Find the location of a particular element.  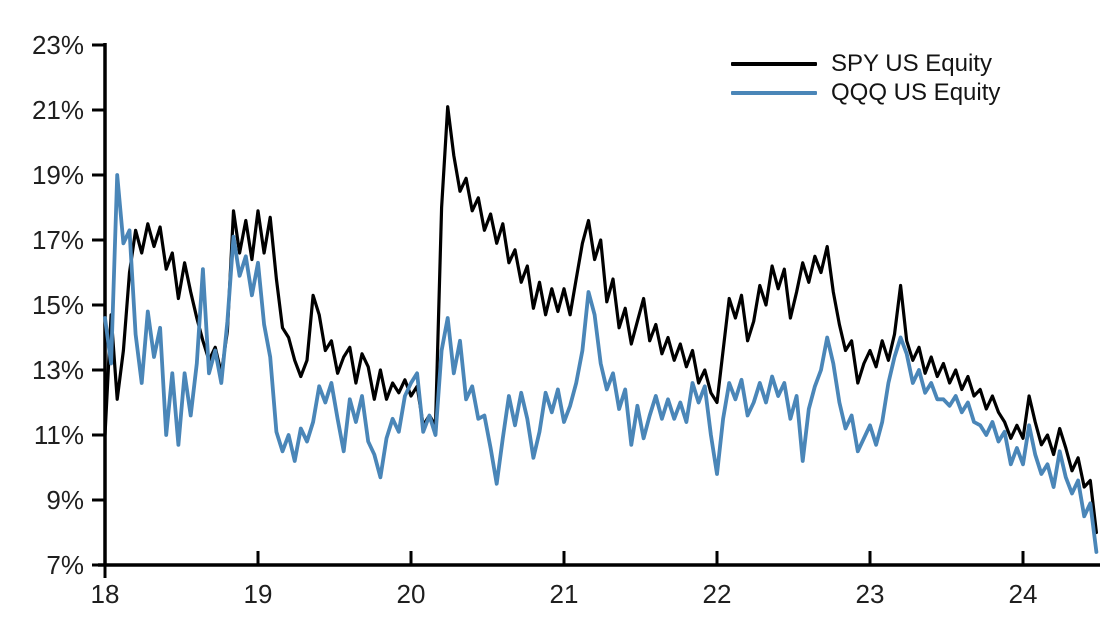

y-tick-label: 11% is located at coordinates (59, 435).